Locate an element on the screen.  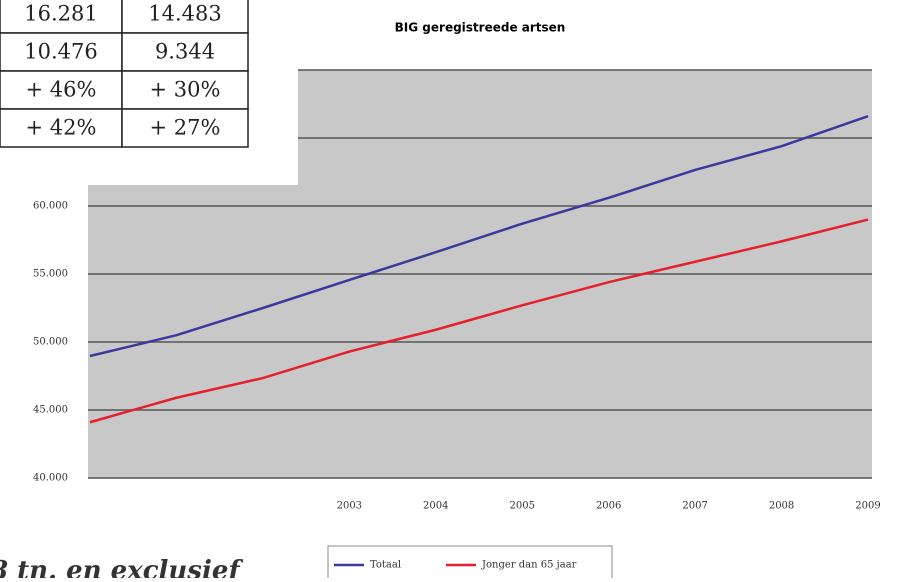
legend-label: Jonger dan 65 jaar is located at coordinates (529, 565).